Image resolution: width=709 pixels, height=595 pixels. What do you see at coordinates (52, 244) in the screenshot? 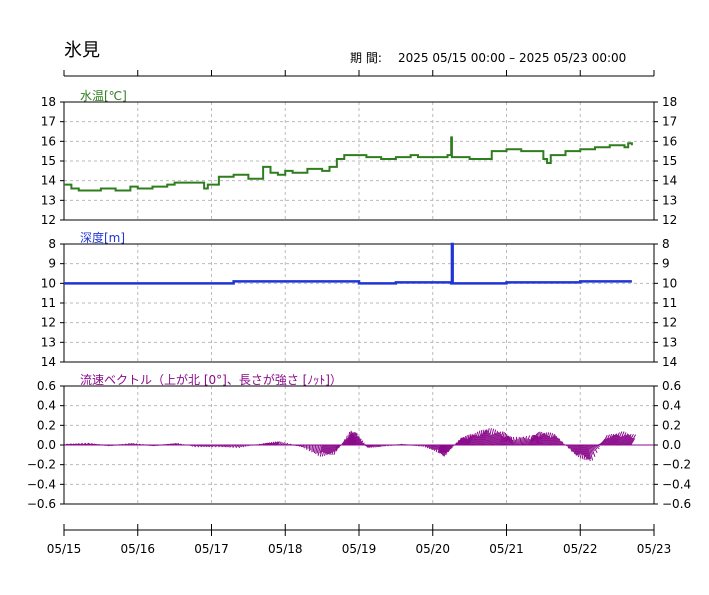
I see `y-tick-label-left: 8` at bounding box center [52, 244].